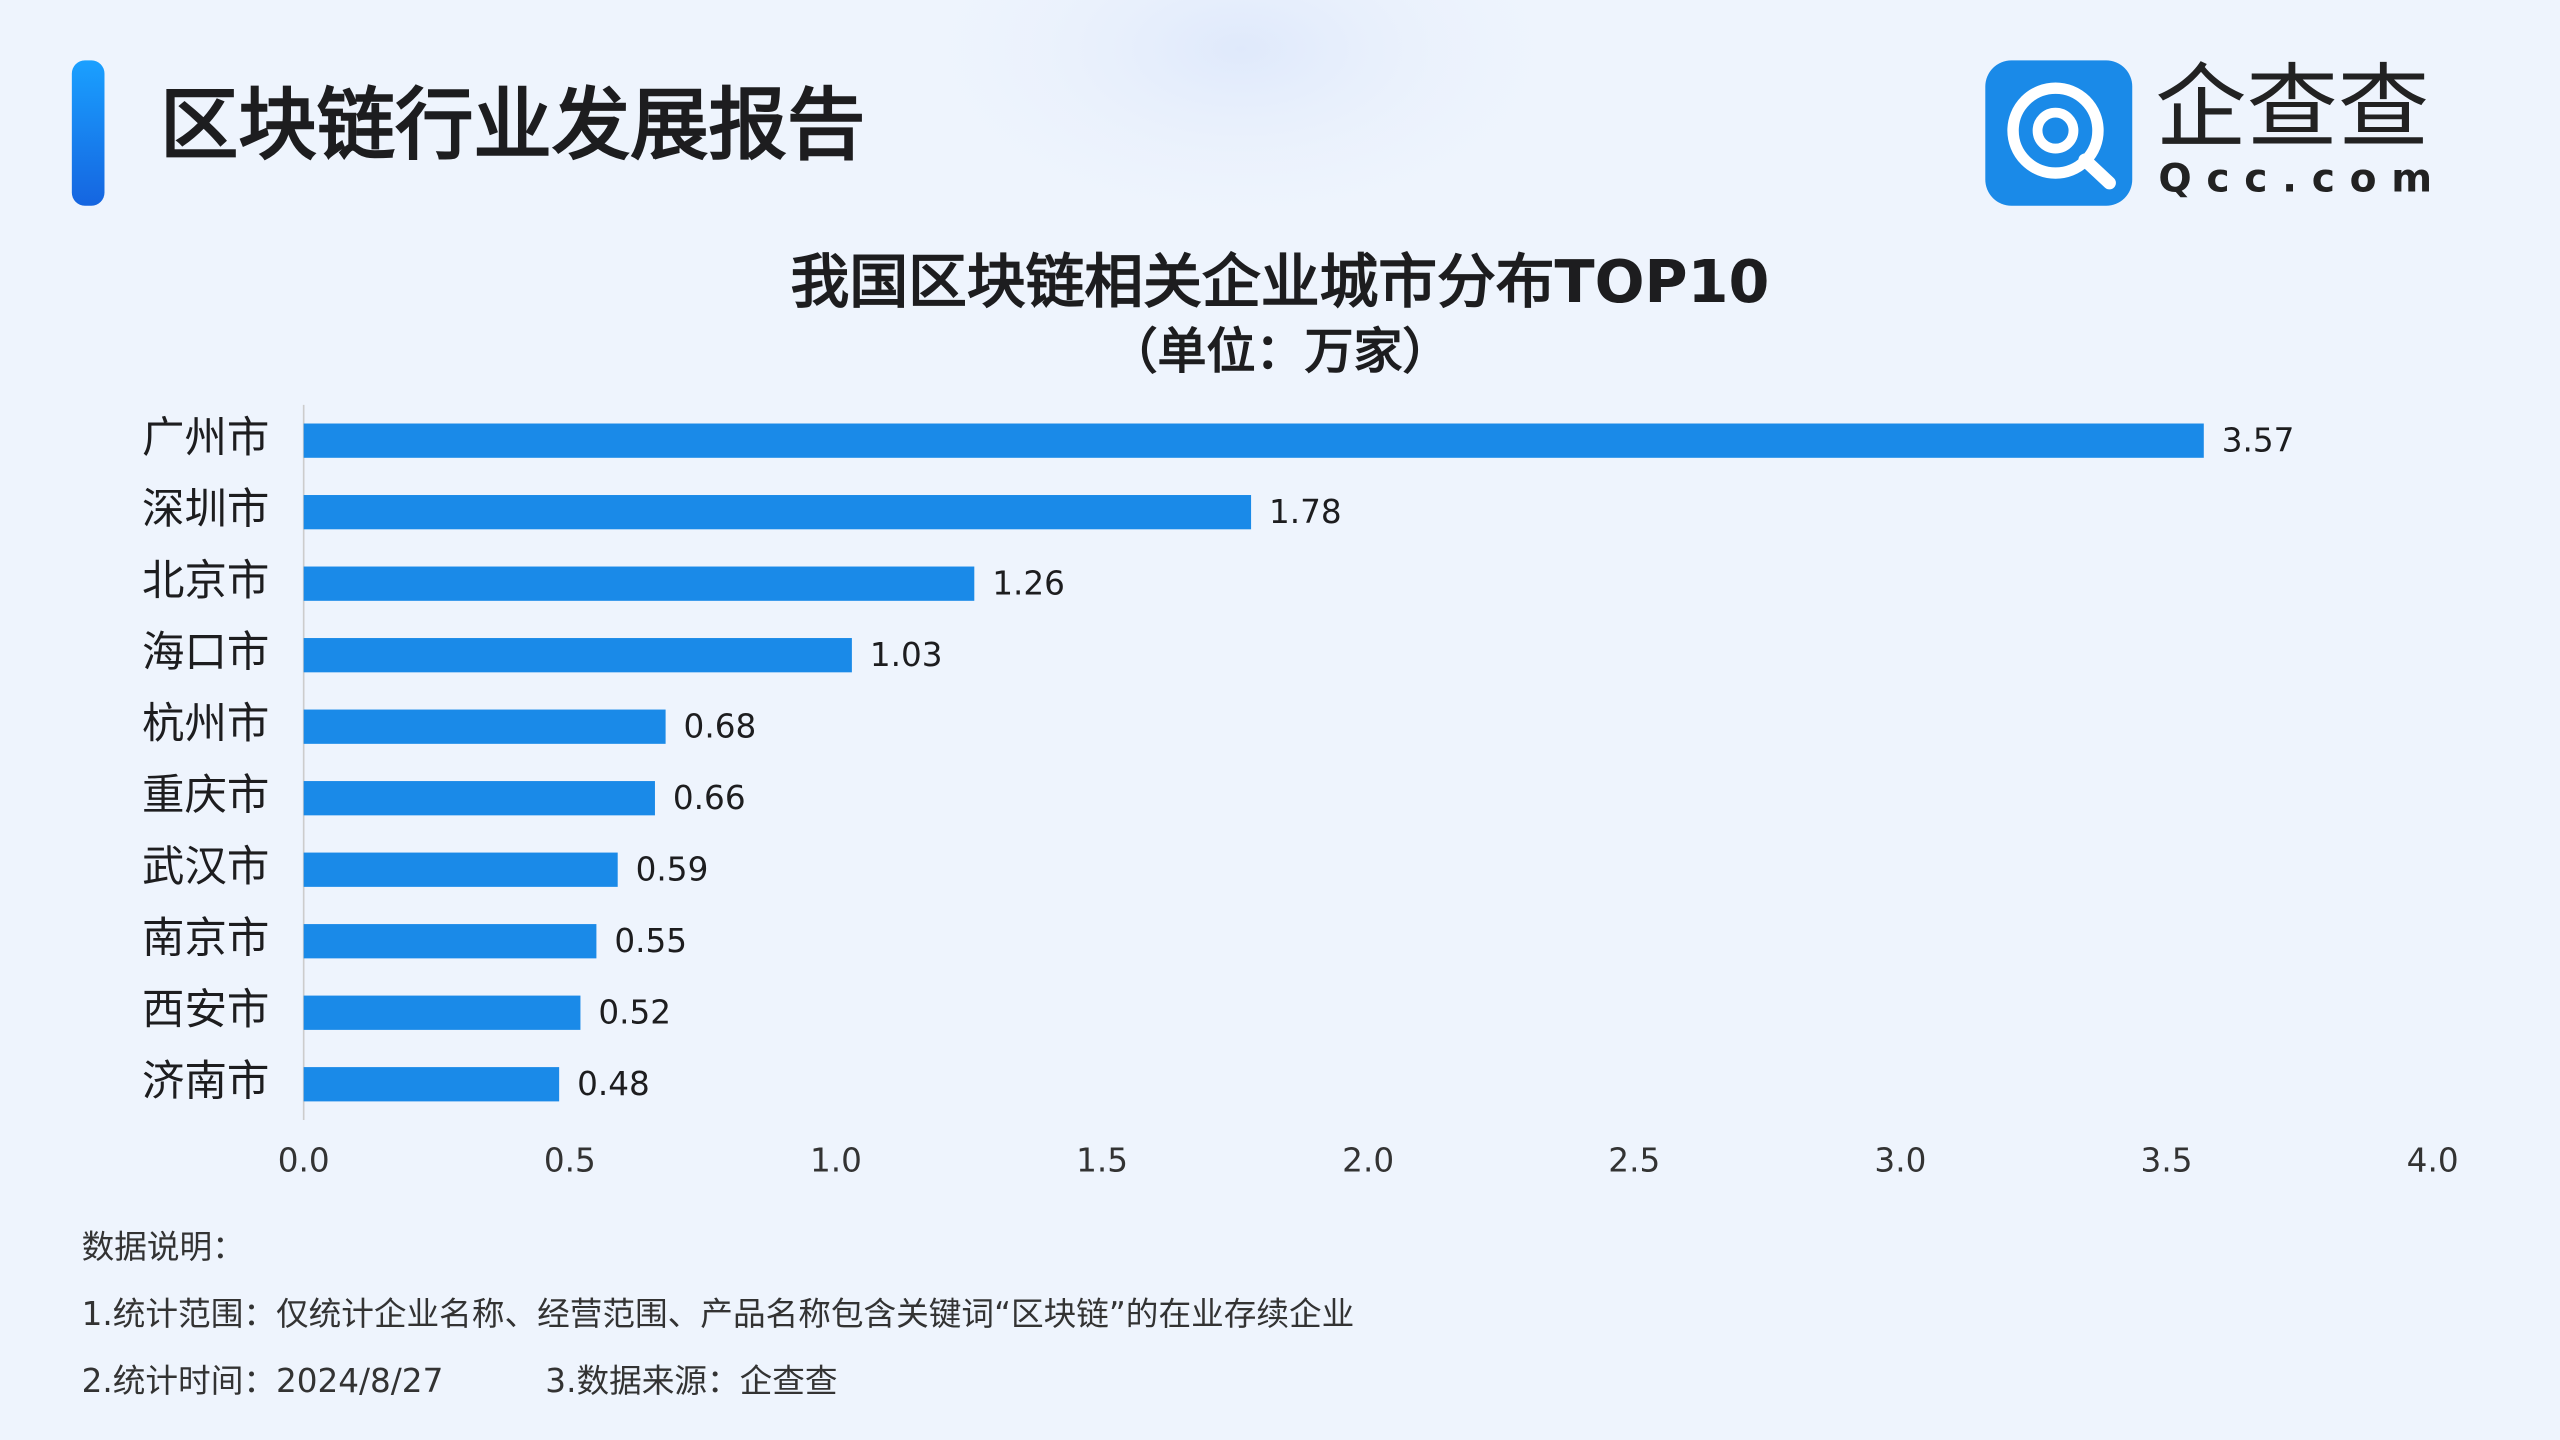 The height and width of the screenshot is (1440, 2560). What do you see at coordinates (205, 1010) in the screenshot?
I see `y-tick-label: 西安市` at bounding box center [205, 1010].